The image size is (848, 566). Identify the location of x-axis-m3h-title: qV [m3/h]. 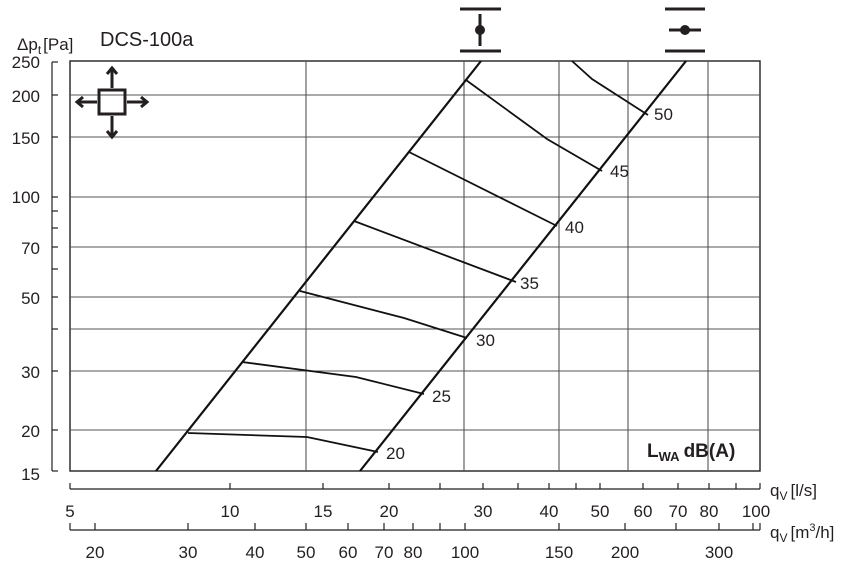
(802, 533).